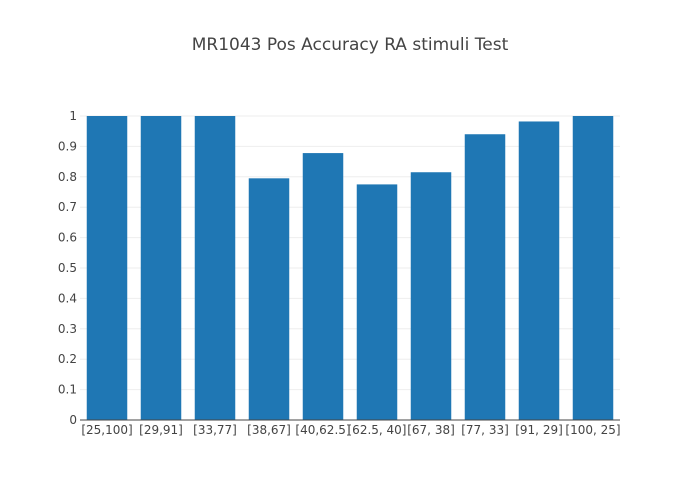 This screenshot has height=500, width=700. Describe the element at coordinates (67, 359) in the screenshot. I see `y-tick-label: 0.2` at that location.